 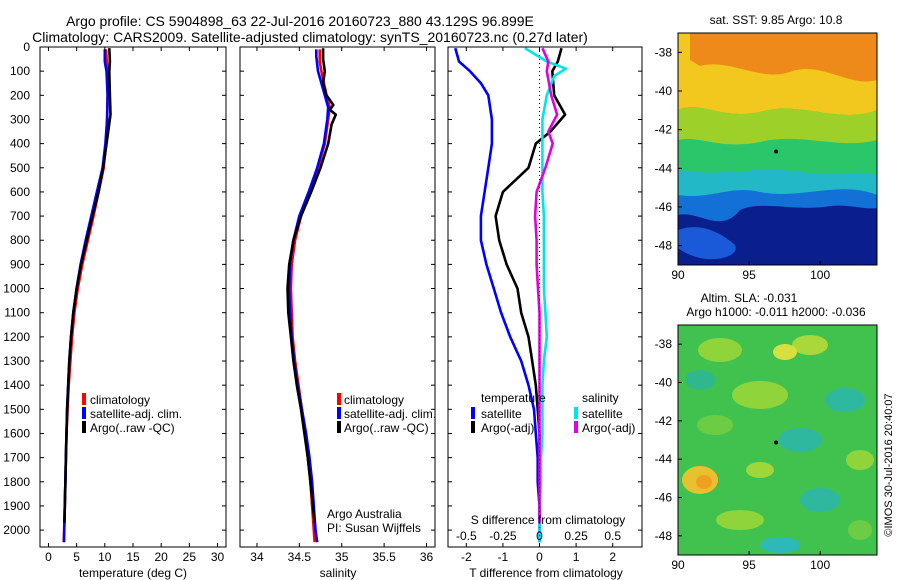 What do you see at coordinates (16, 361) in the screenshot?
I see `depth-tick-label: 1300` at bounding box center [16, 361].